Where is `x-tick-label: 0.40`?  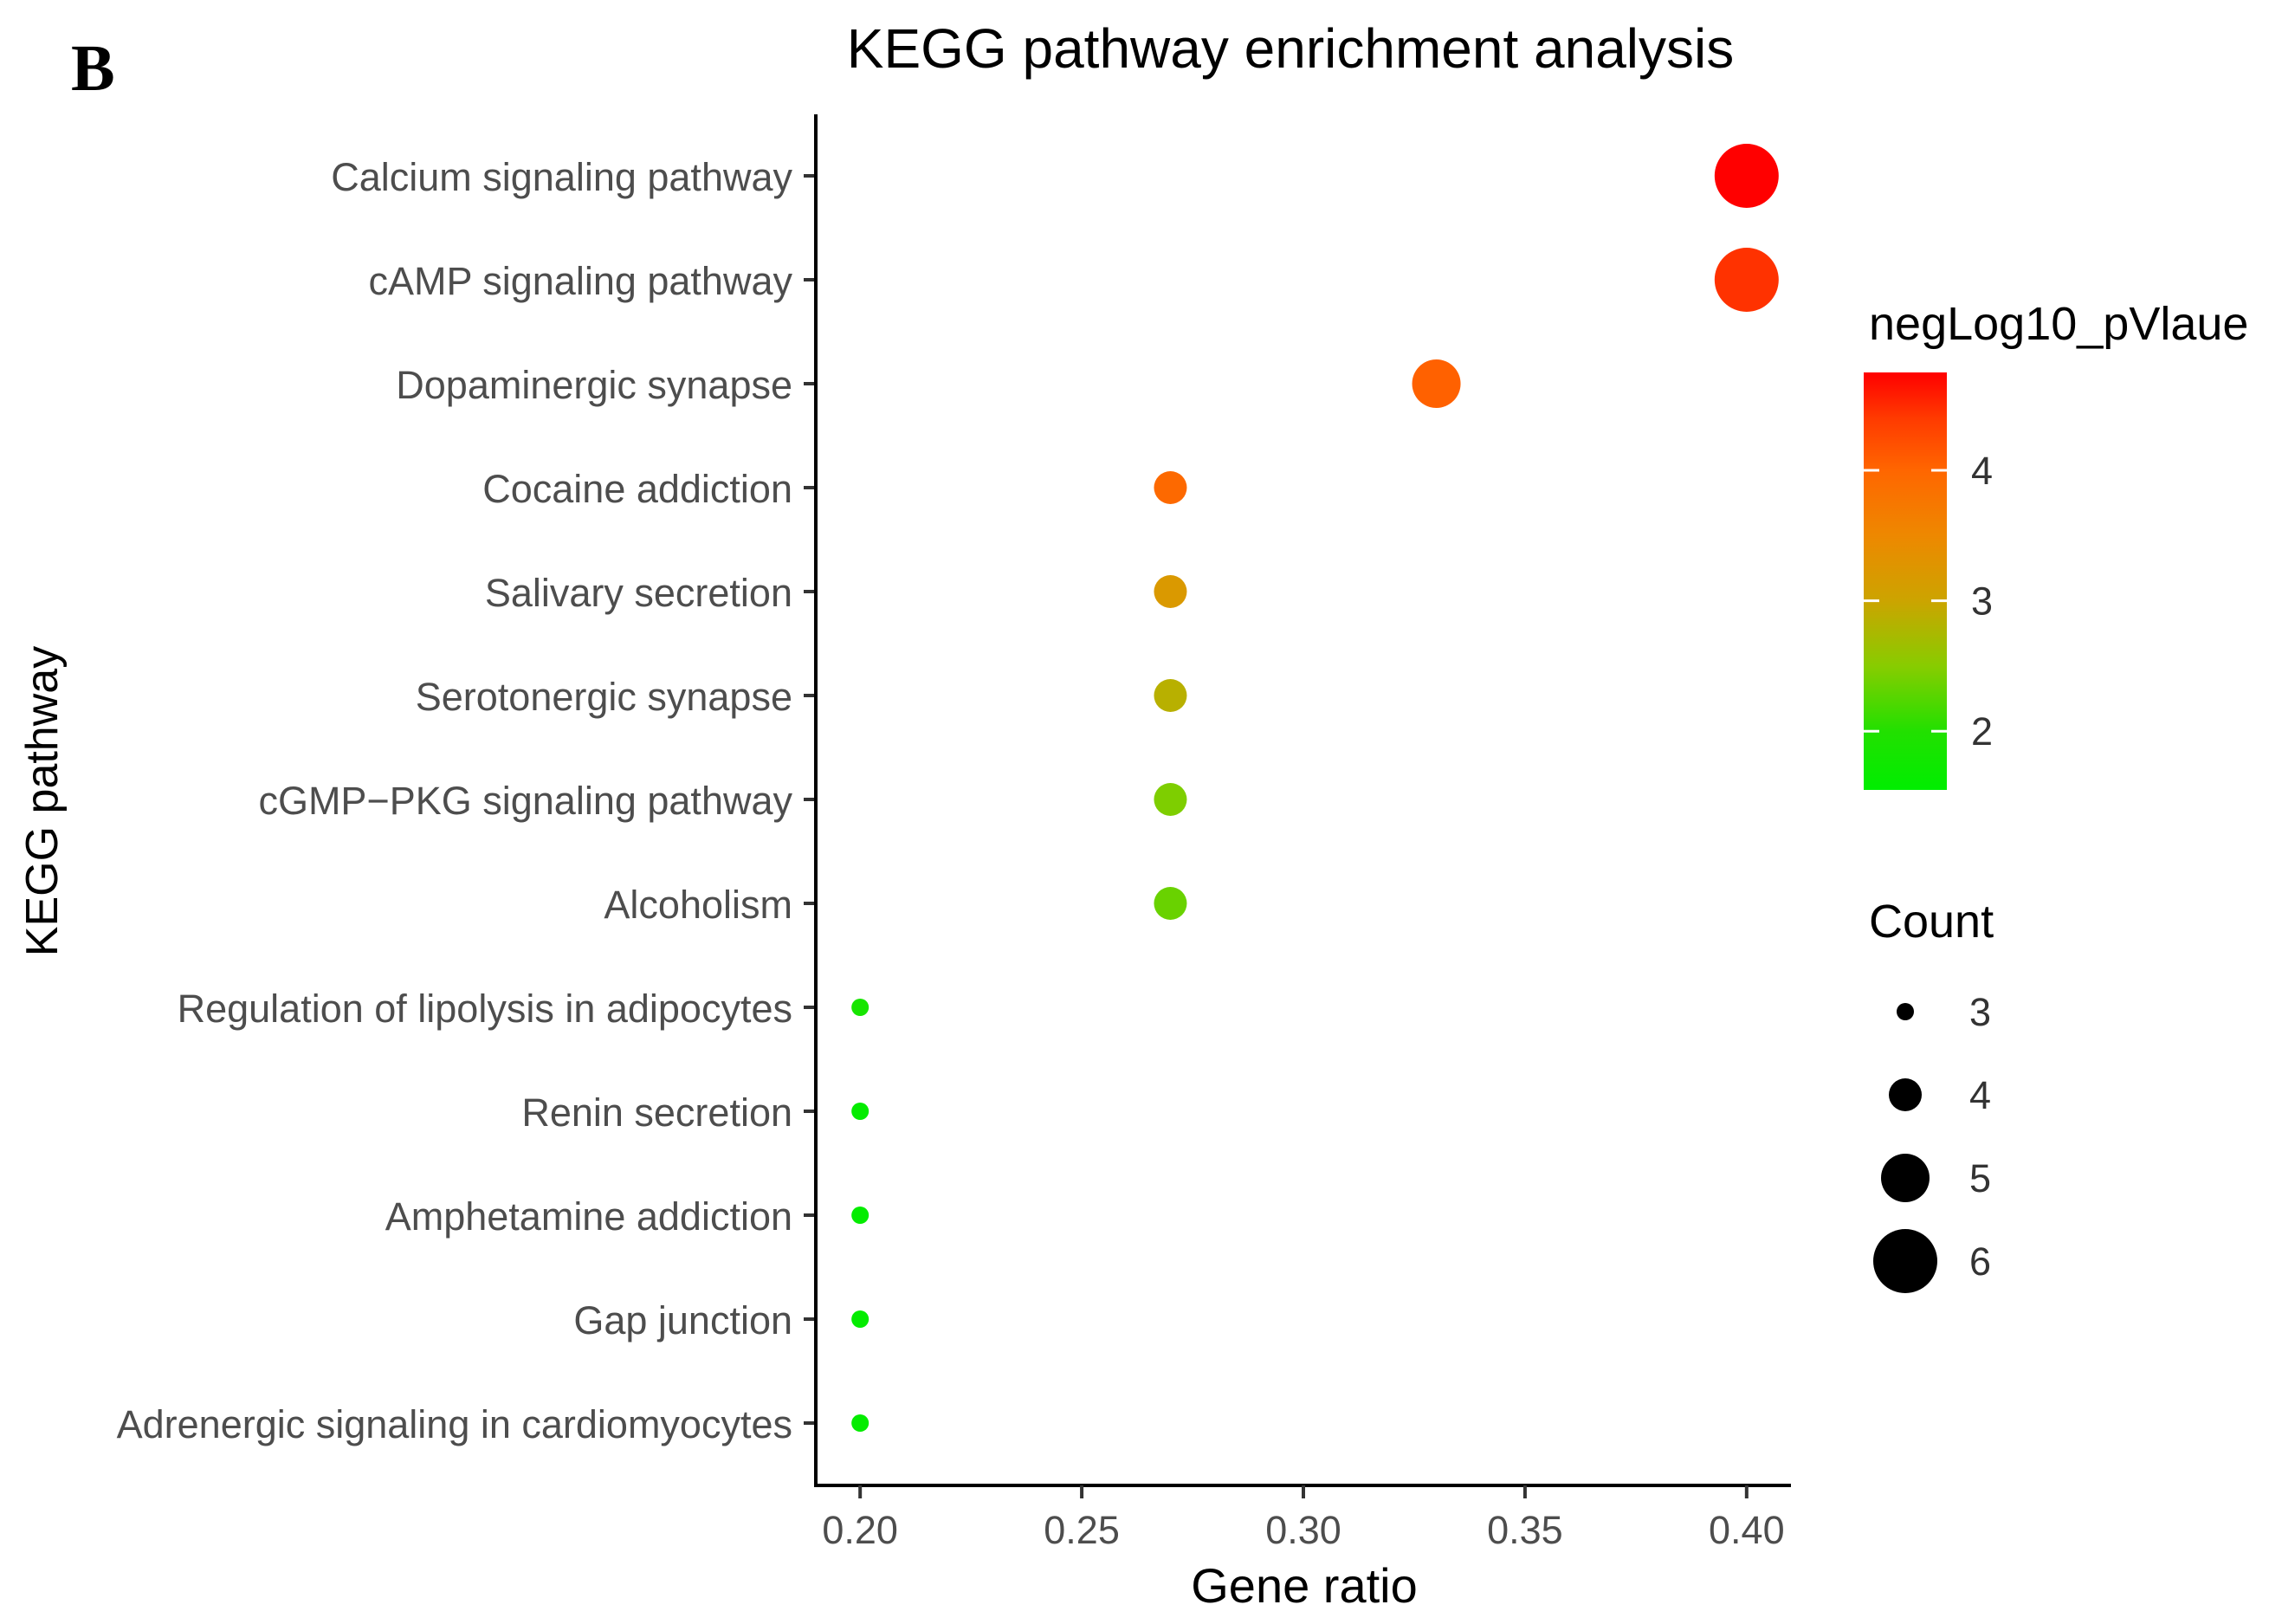
x-tick-label: 0.40 is located at coordinates (1747, 1530).